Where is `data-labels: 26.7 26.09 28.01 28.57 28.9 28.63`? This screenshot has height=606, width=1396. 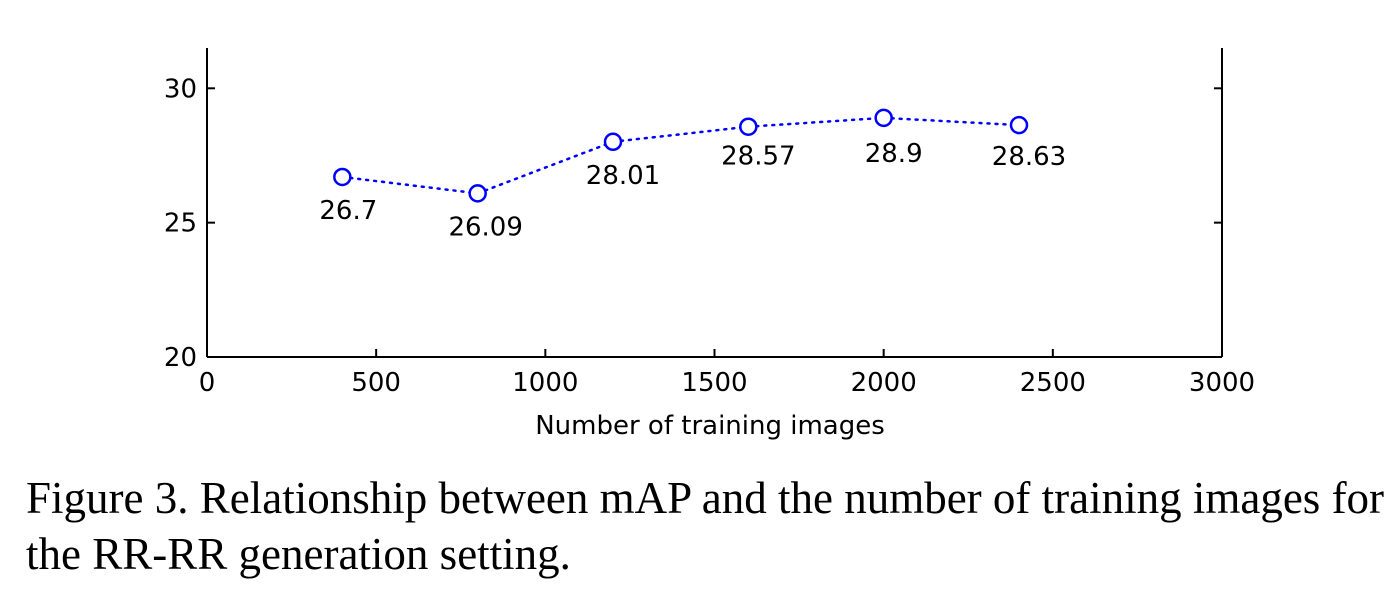
data-labels: 26.7 26.09 28.01 28.57 28.9 28.63 is located at coordinates (692, 191).